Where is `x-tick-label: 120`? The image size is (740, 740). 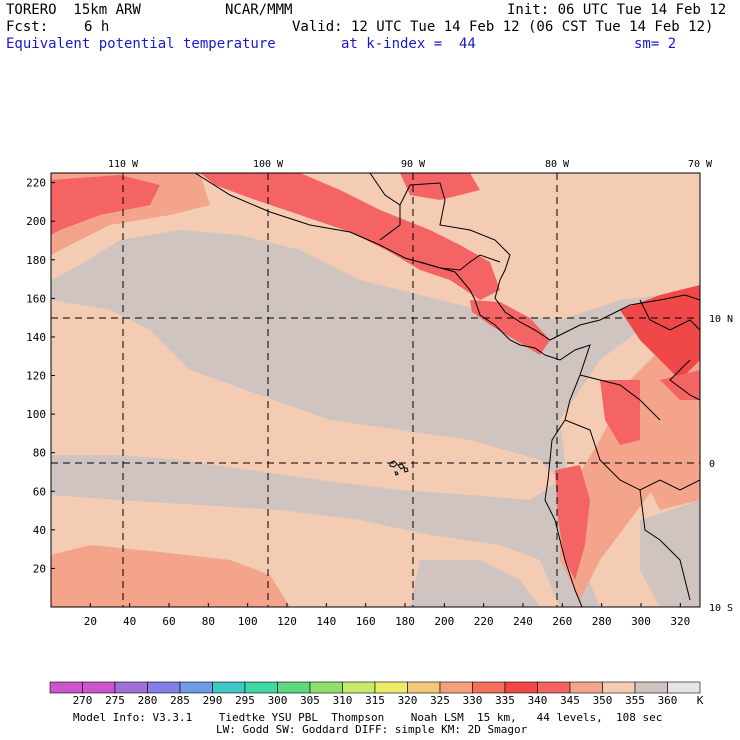
x-tick-label: 120 is located at coordinates (287, 621).